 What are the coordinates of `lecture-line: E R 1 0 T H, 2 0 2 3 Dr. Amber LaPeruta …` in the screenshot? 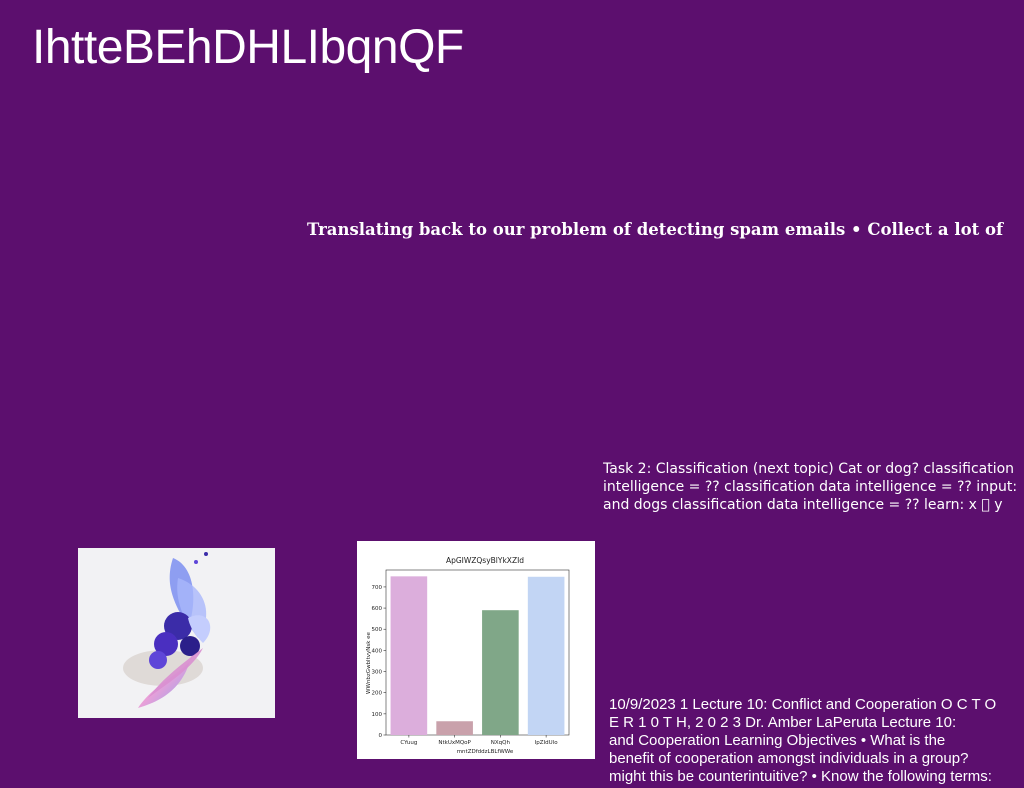 It's located at (783, 722).